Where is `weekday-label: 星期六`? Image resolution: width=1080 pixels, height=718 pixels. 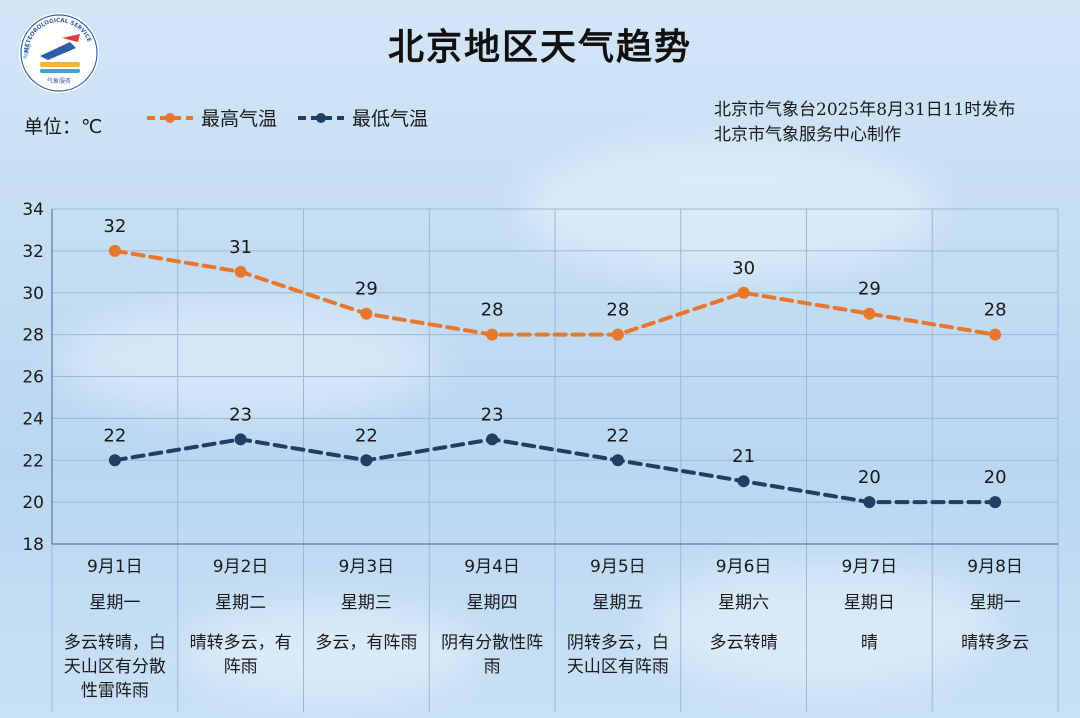 weekday-label: 星期六 is located at coordinates (744, 603).